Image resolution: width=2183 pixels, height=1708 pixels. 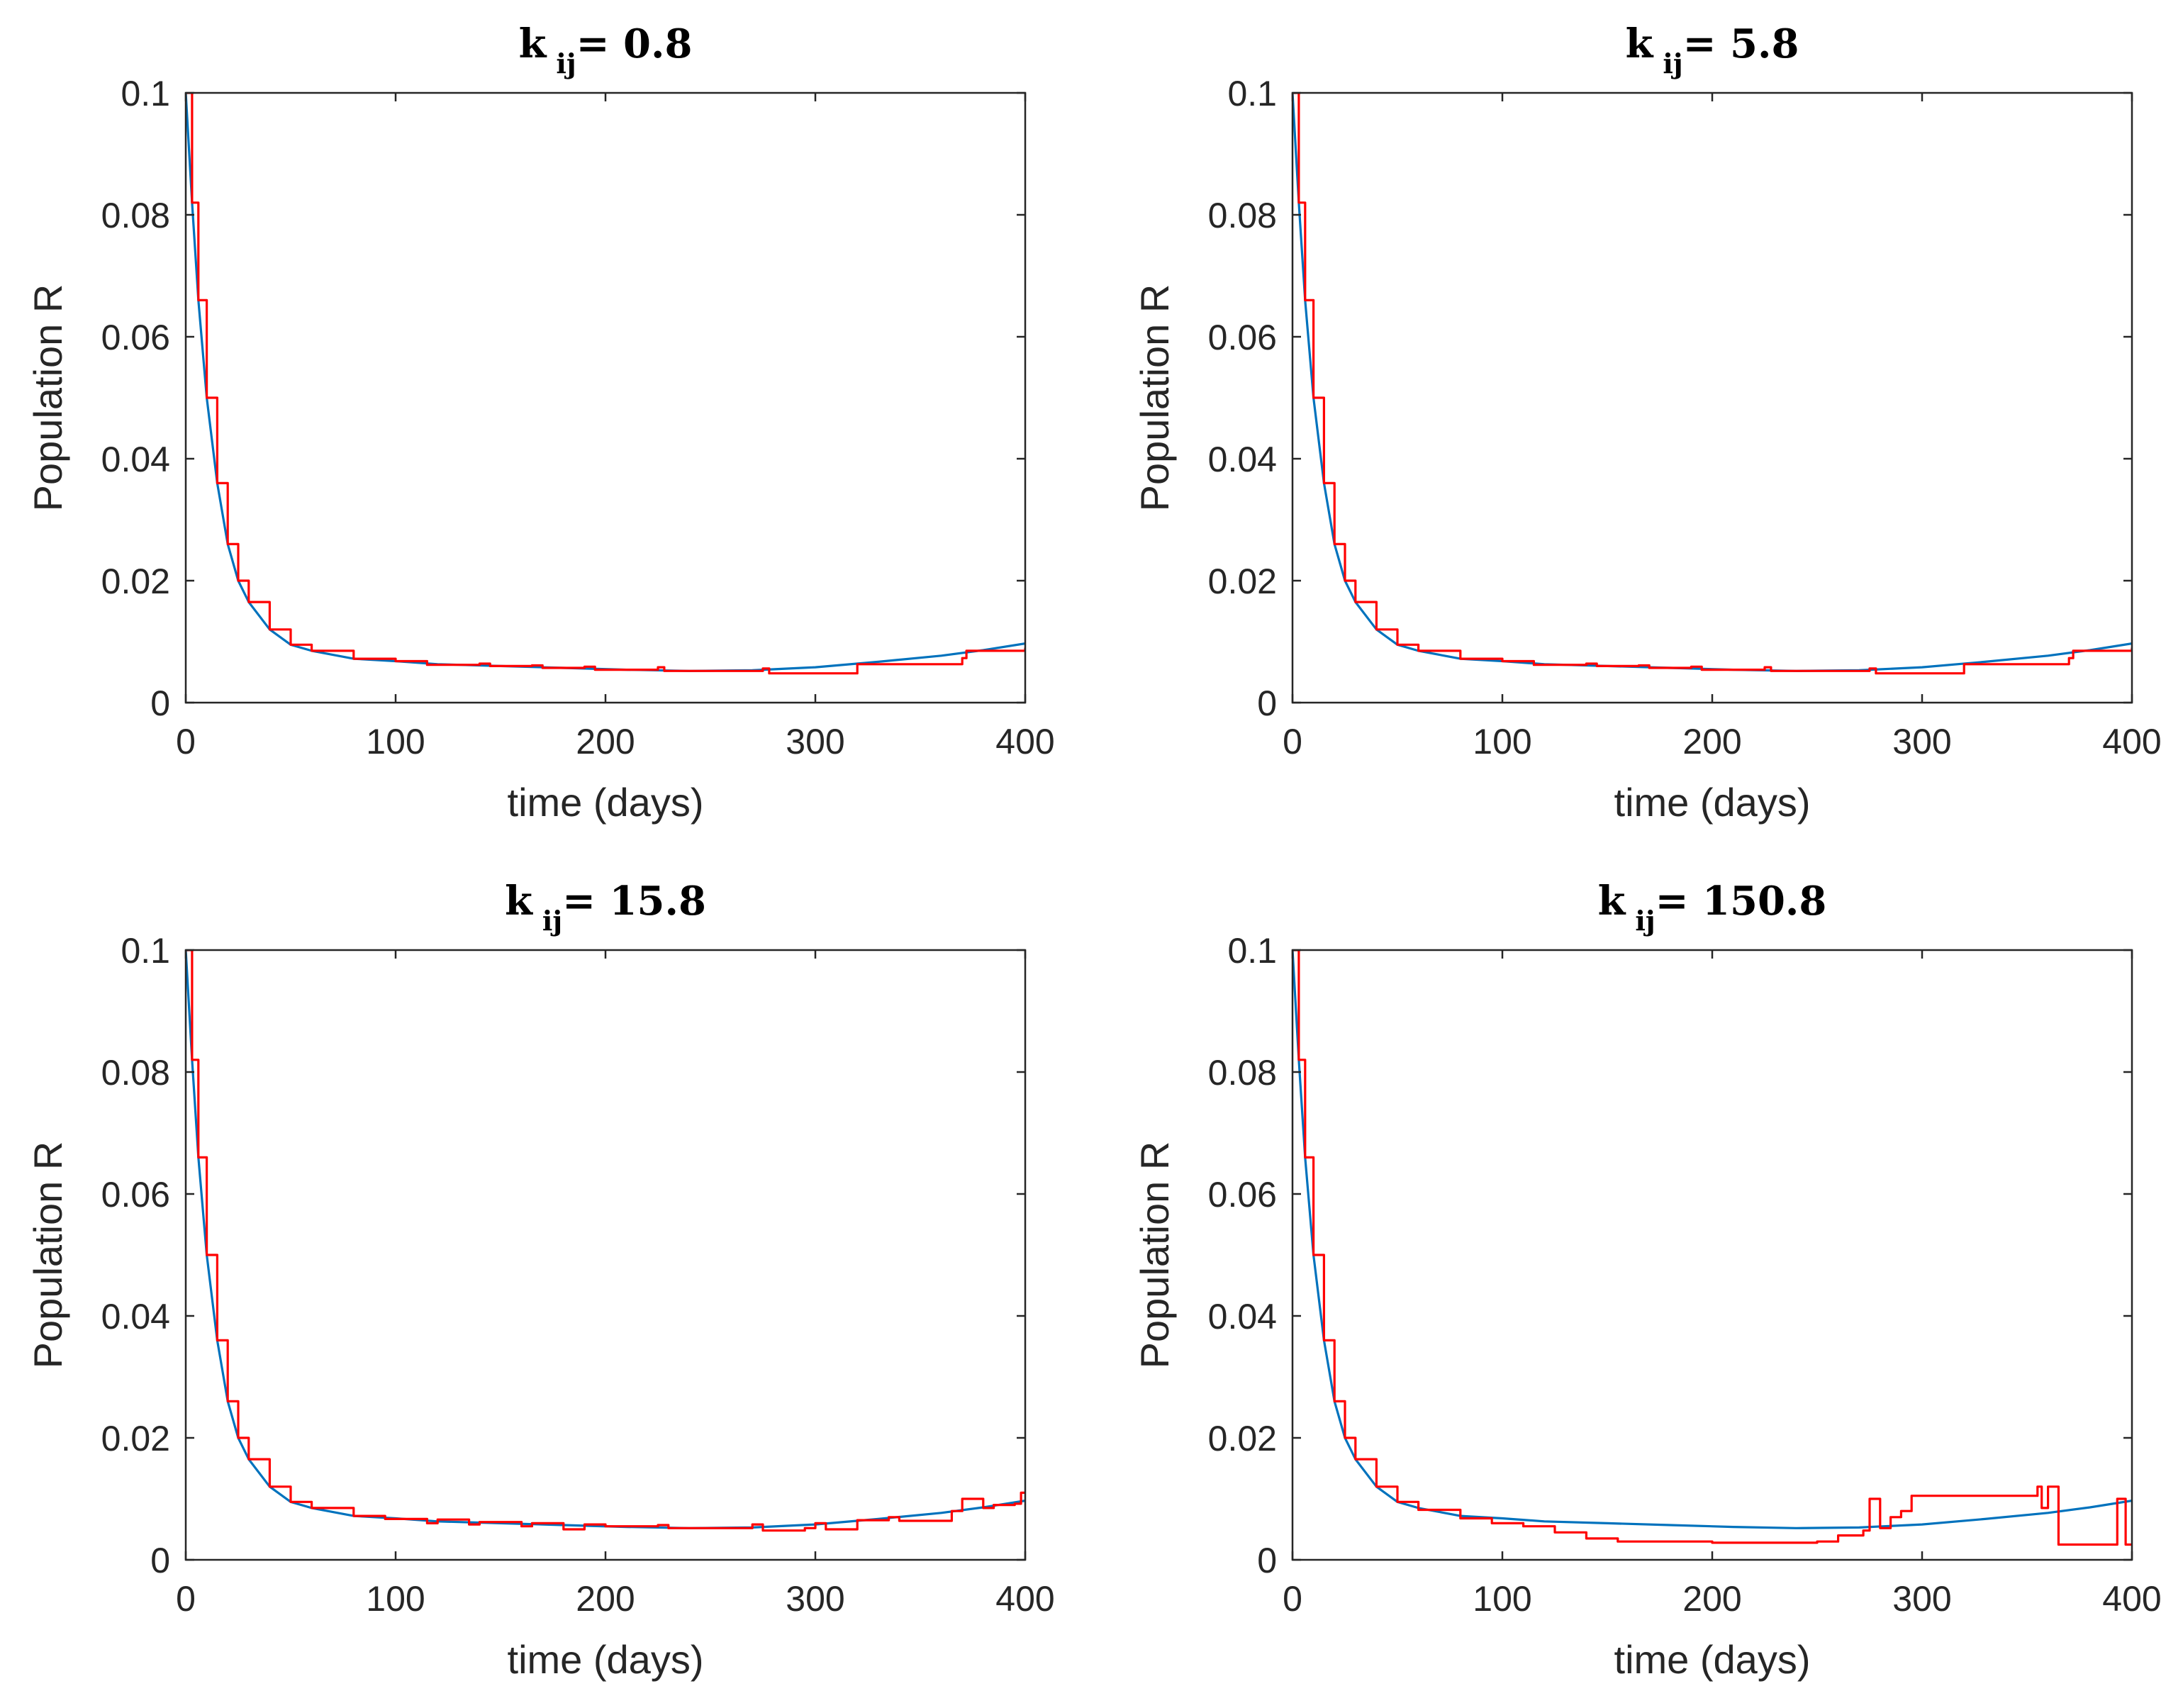 I want to click on title-value: = 0.8, so click(x=634, y=44).